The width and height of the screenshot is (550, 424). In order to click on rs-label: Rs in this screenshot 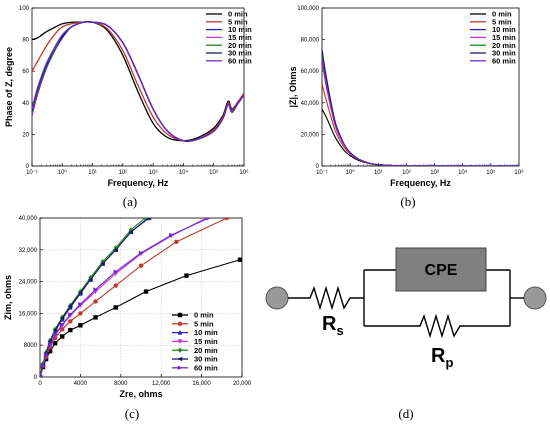, I will do `click(333, 325)`.